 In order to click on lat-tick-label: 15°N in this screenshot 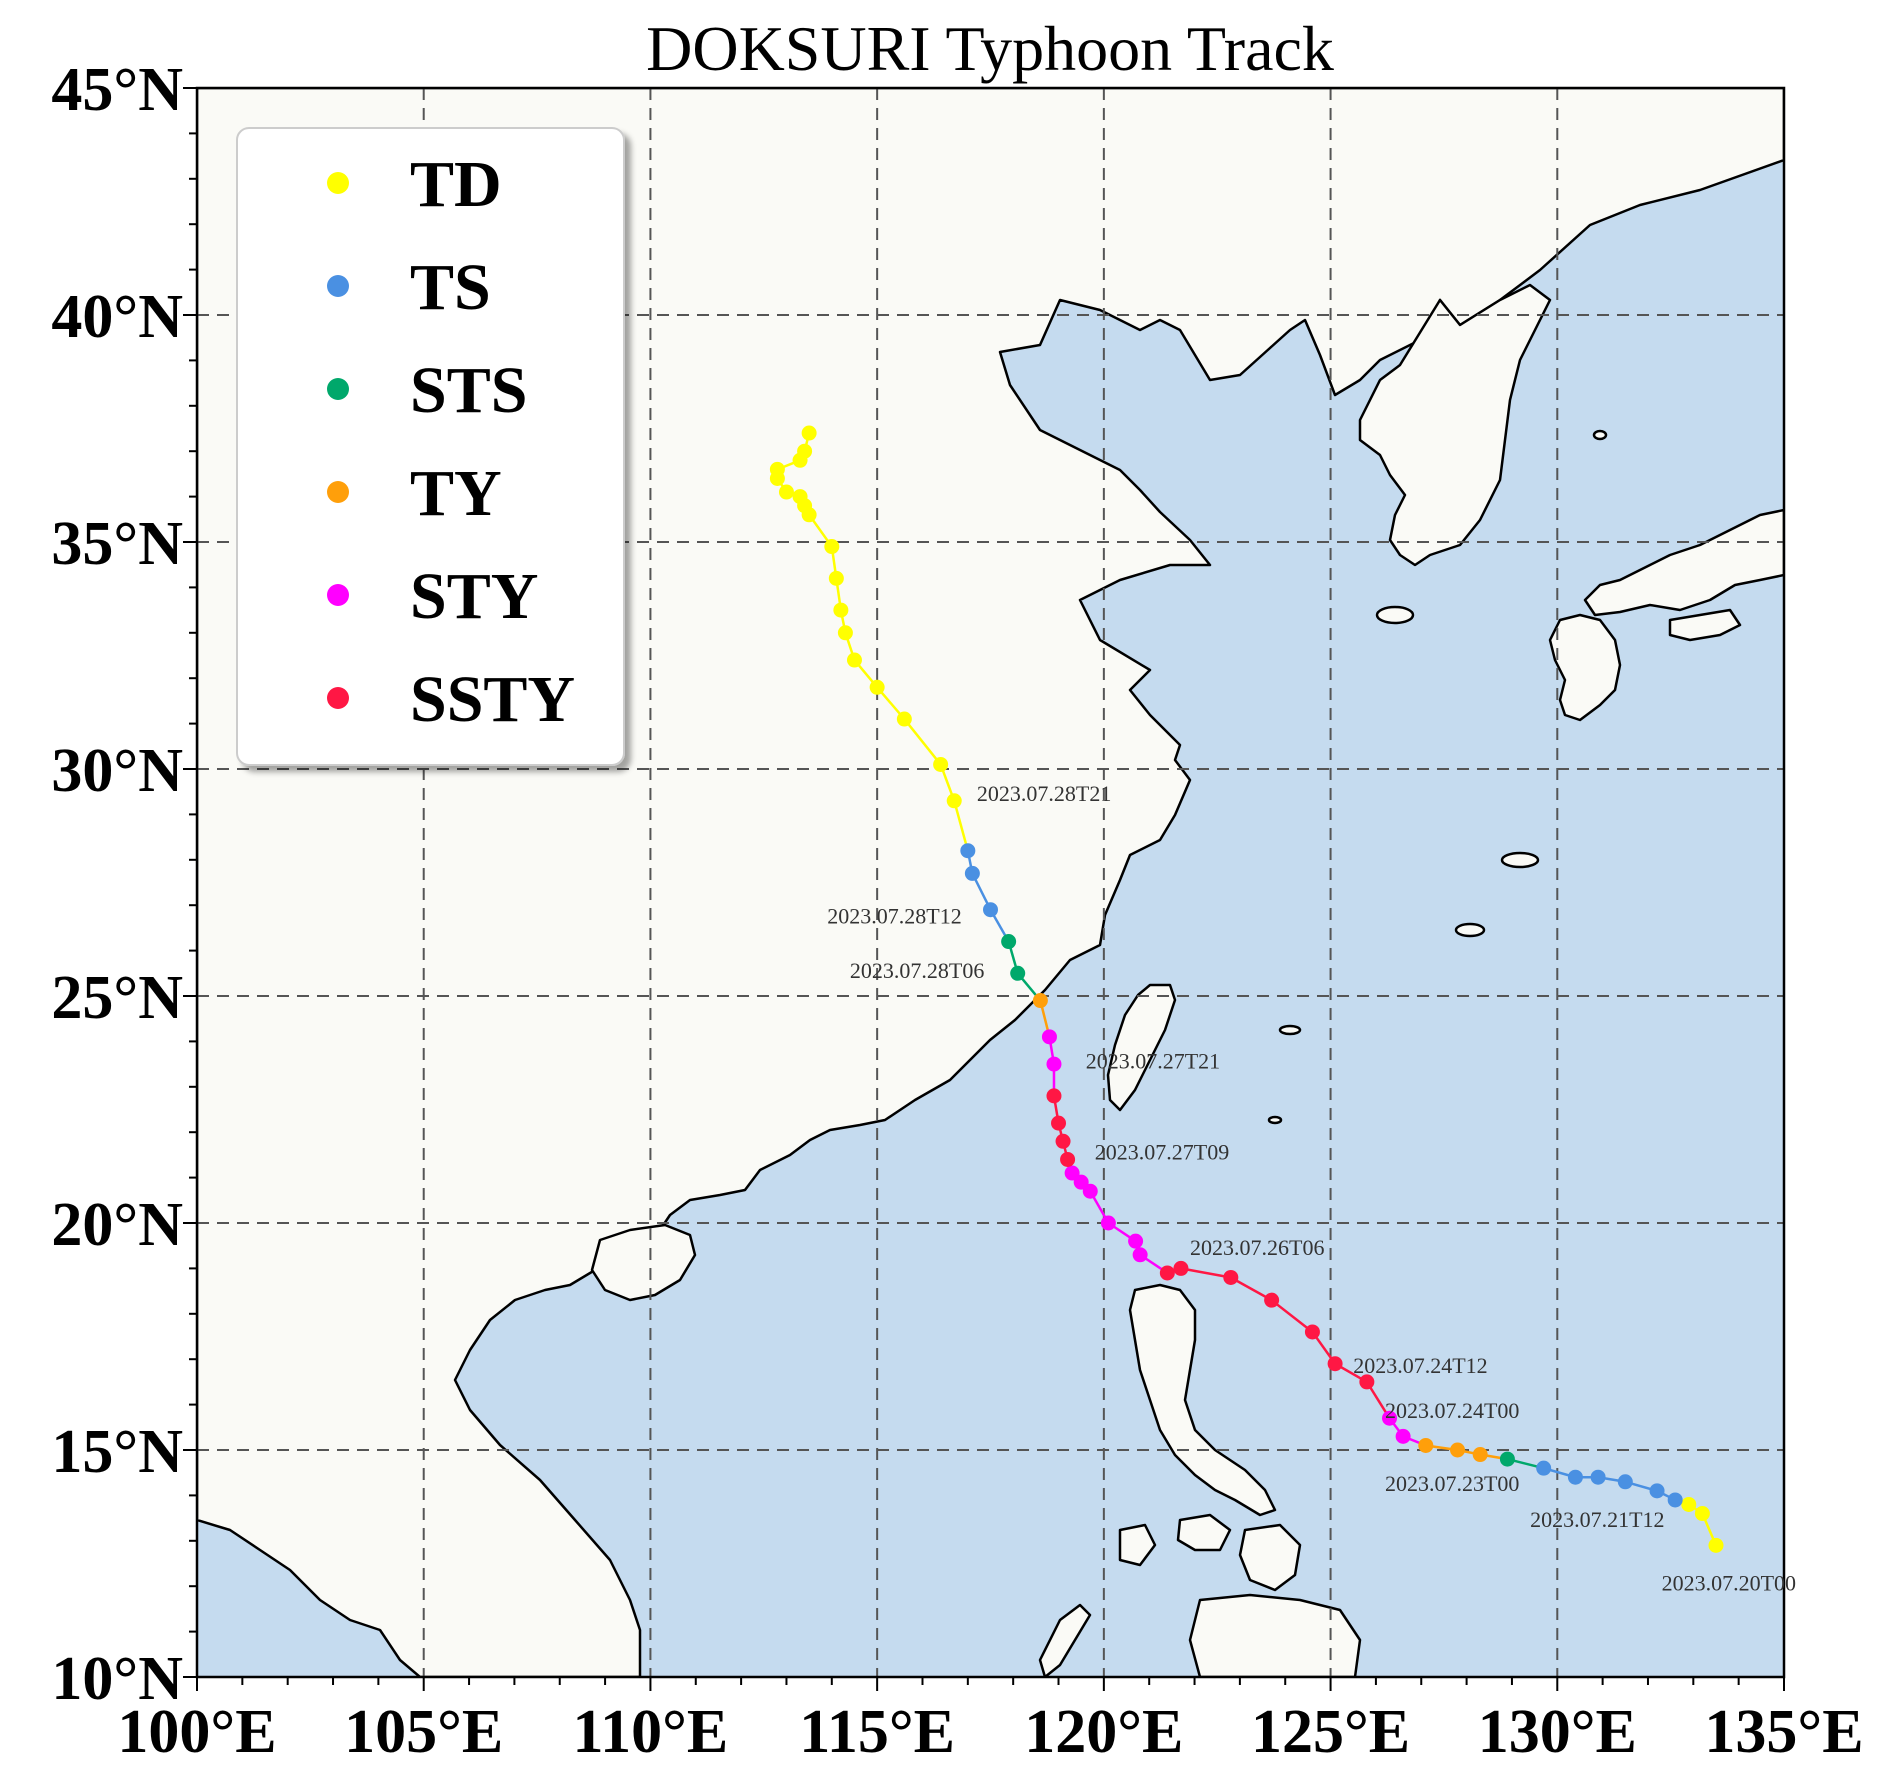, I will do `click(117, 1452)`.